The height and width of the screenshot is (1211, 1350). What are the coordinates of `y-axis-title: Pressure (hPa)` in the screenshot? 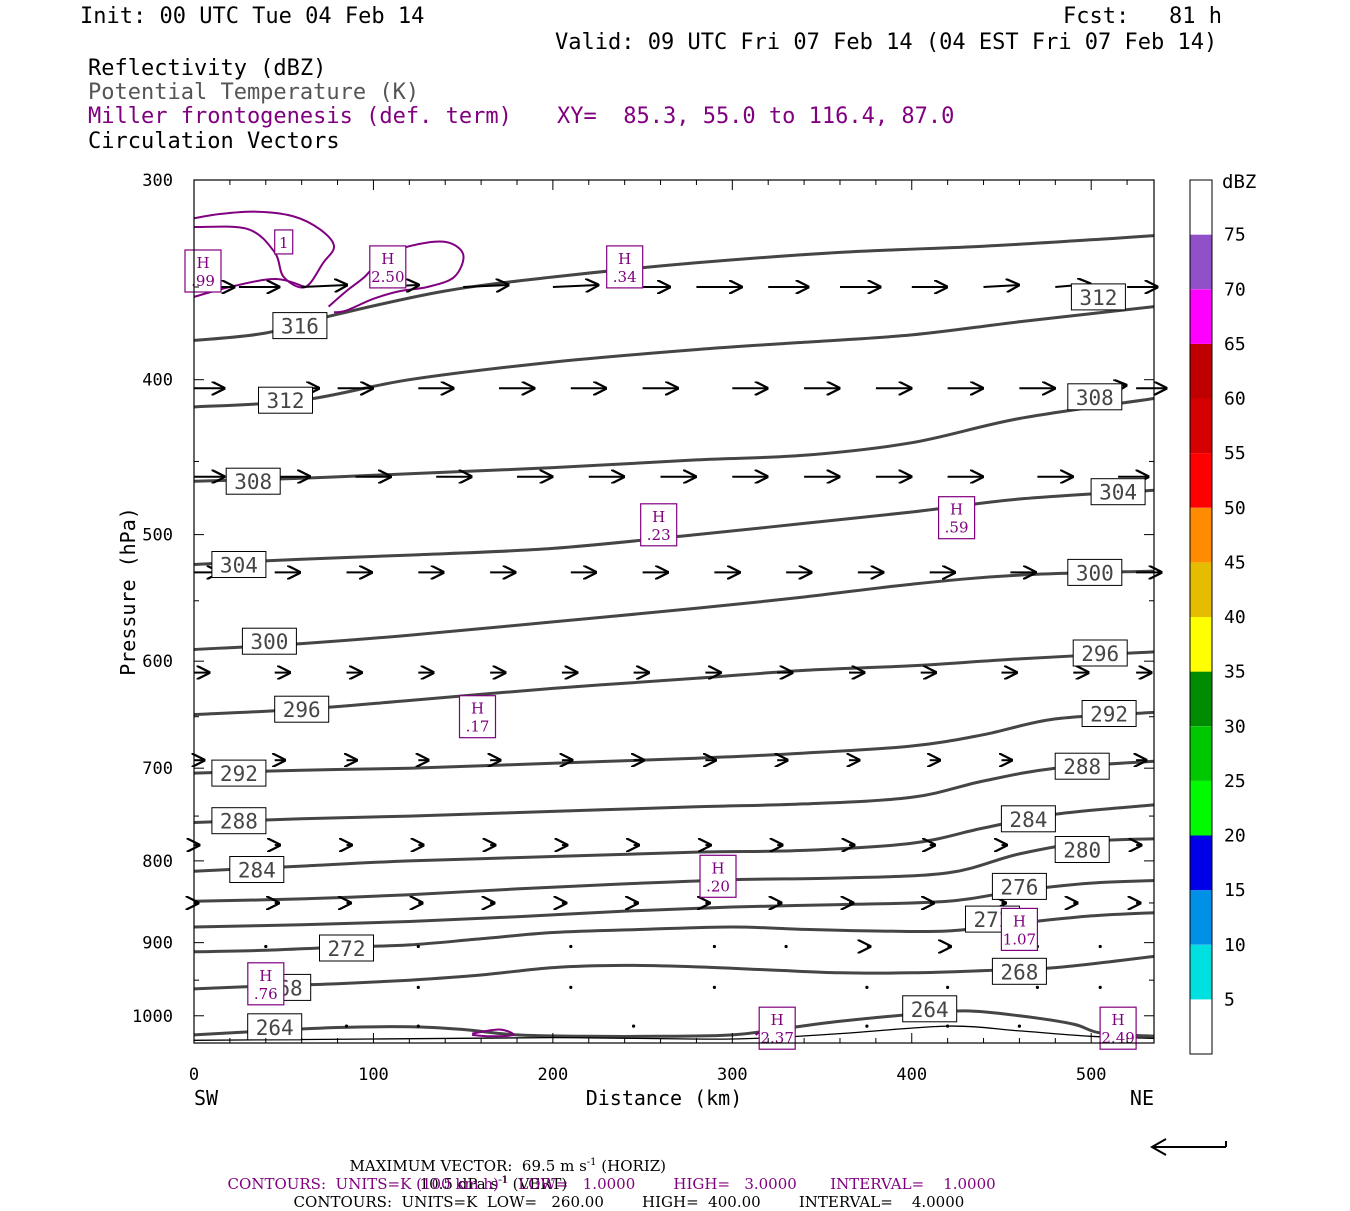 It's located at (128, 591).